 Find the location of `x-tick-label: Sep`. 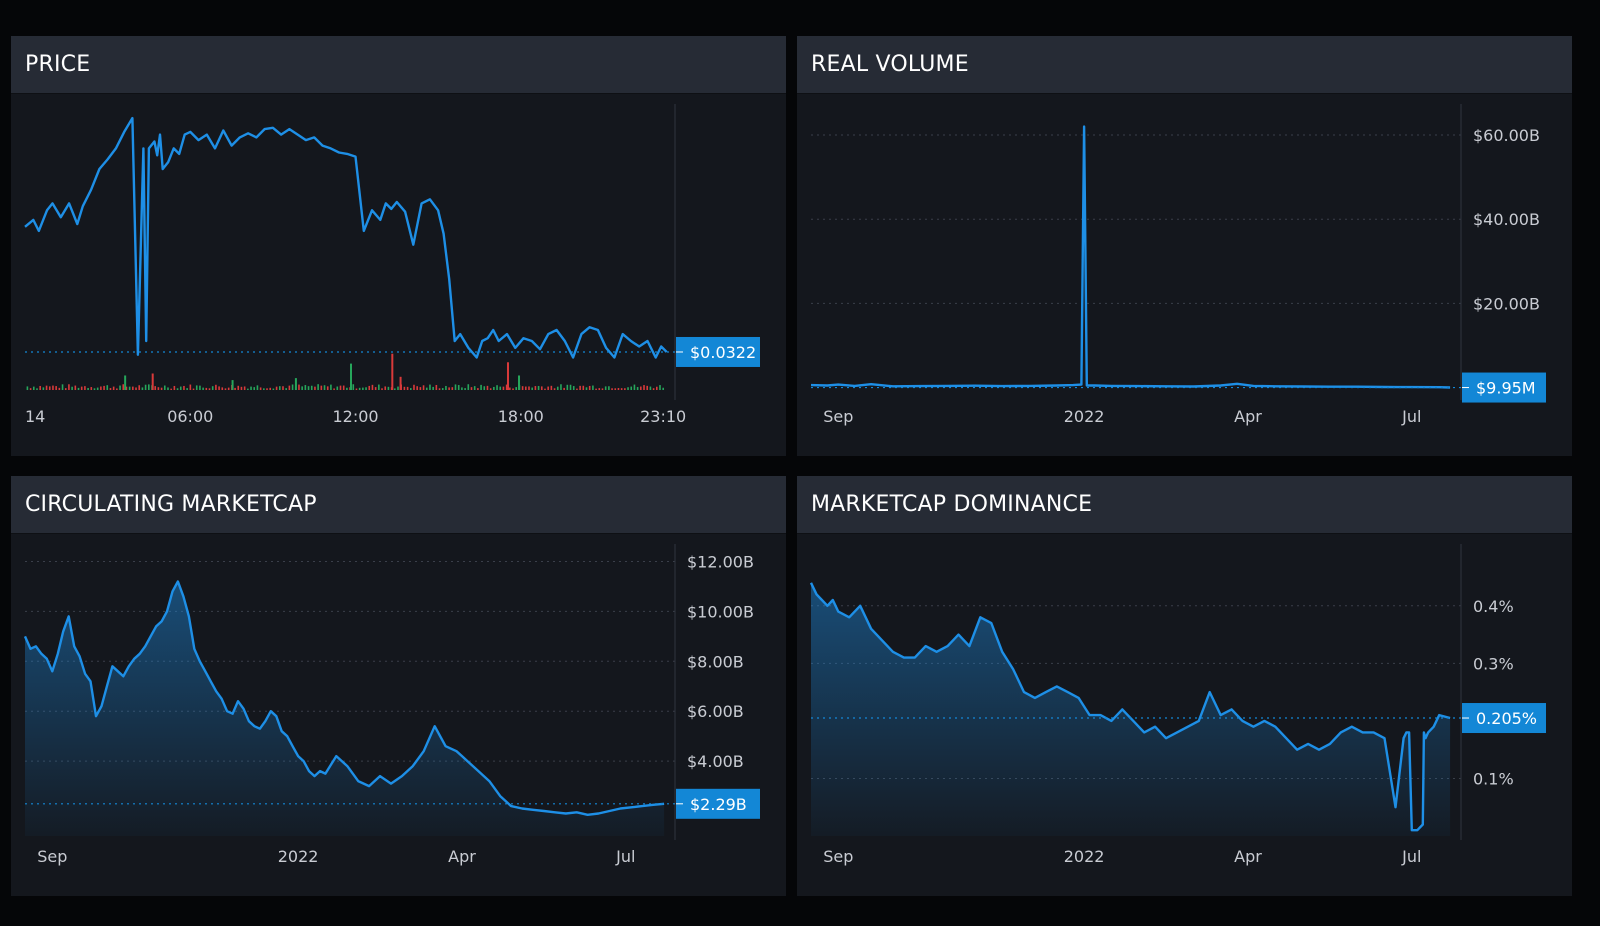

x-tick-label: Sep is located at coordinates (838, 856).